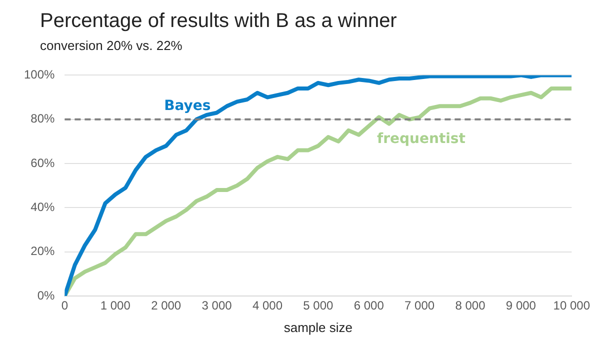 This screenshot has width=593, height=340. What do you see at coordinates (40, 75) in the screenshot?
I see `y-tick-label: 100%` at bounding box center [40, 75].